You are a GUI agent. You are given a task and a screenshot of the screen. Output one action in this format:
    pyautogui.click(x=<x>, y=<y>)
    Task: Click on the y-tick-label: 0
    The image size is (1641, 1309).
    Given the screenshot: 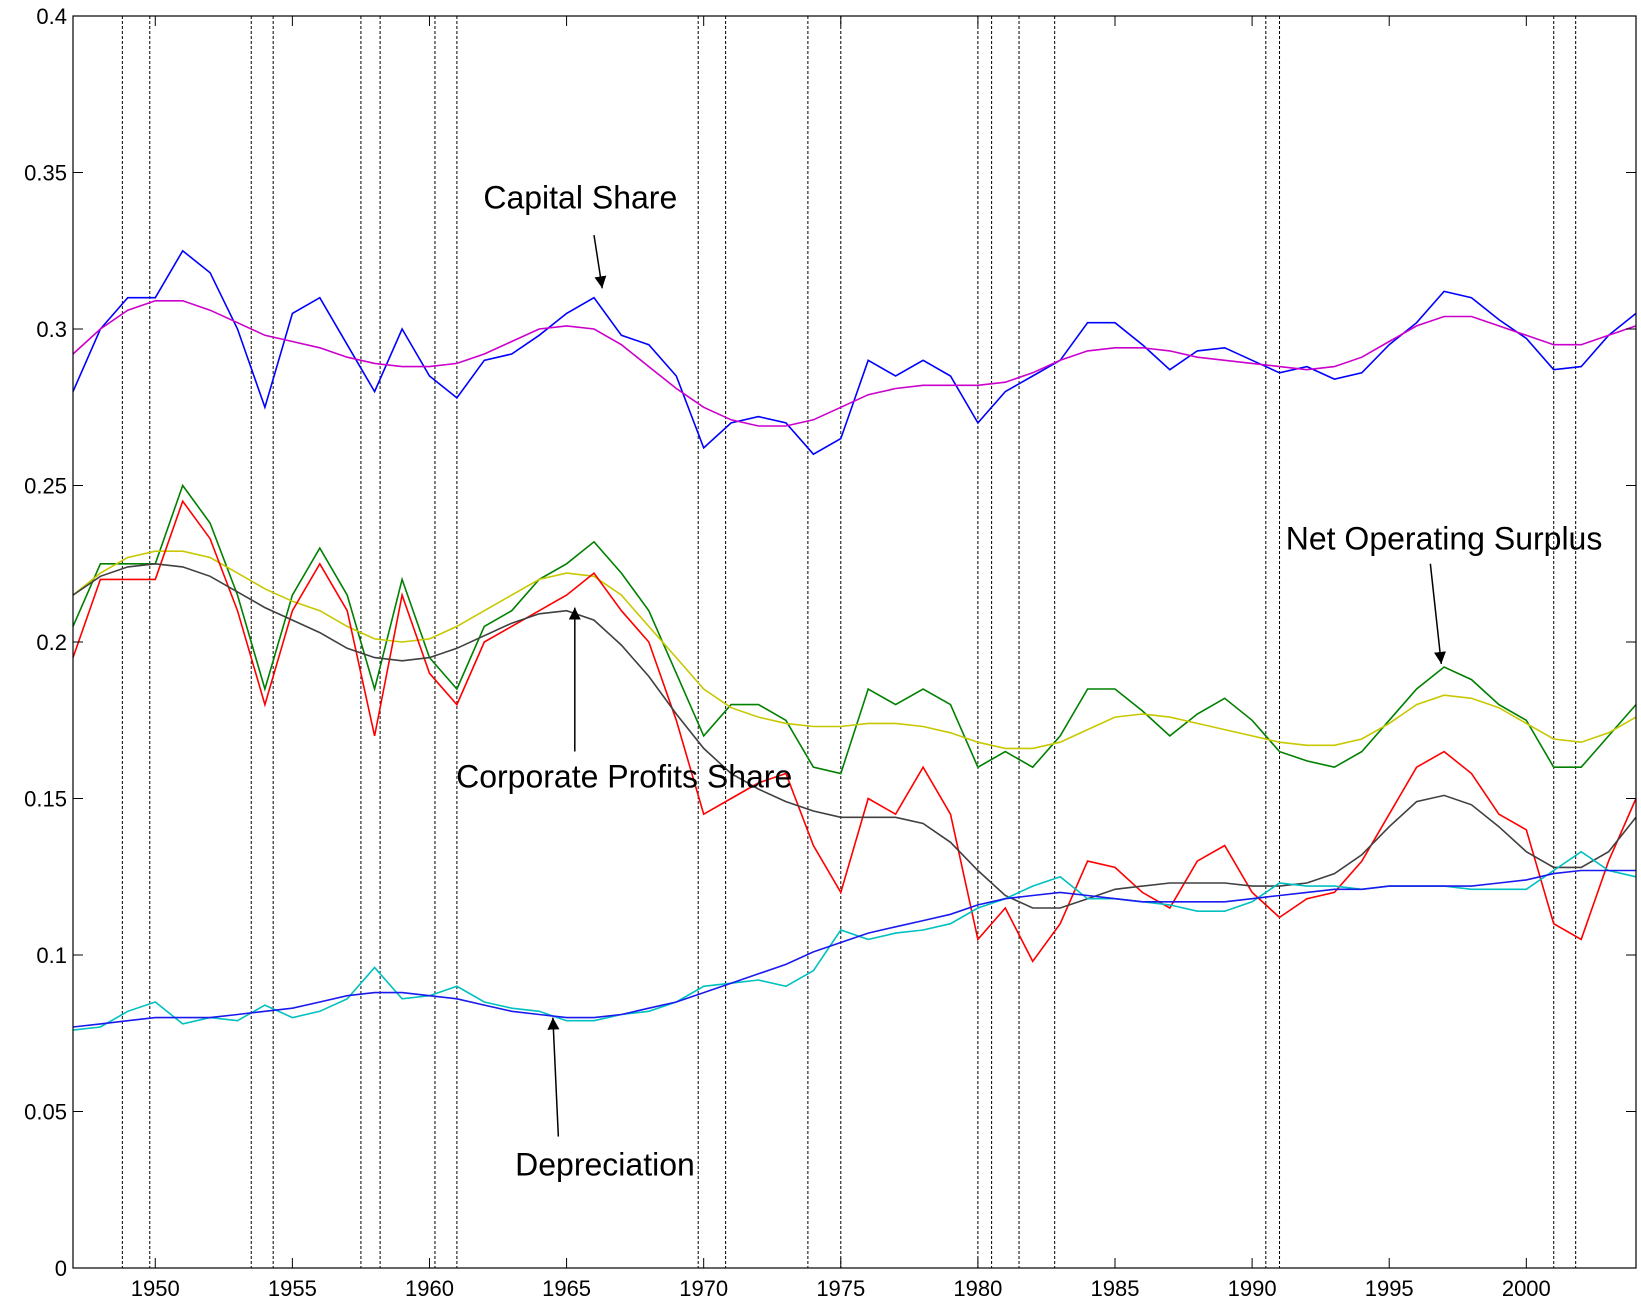 What is the action you would take?
    pyautogui.click(x=61, y=1268)
    